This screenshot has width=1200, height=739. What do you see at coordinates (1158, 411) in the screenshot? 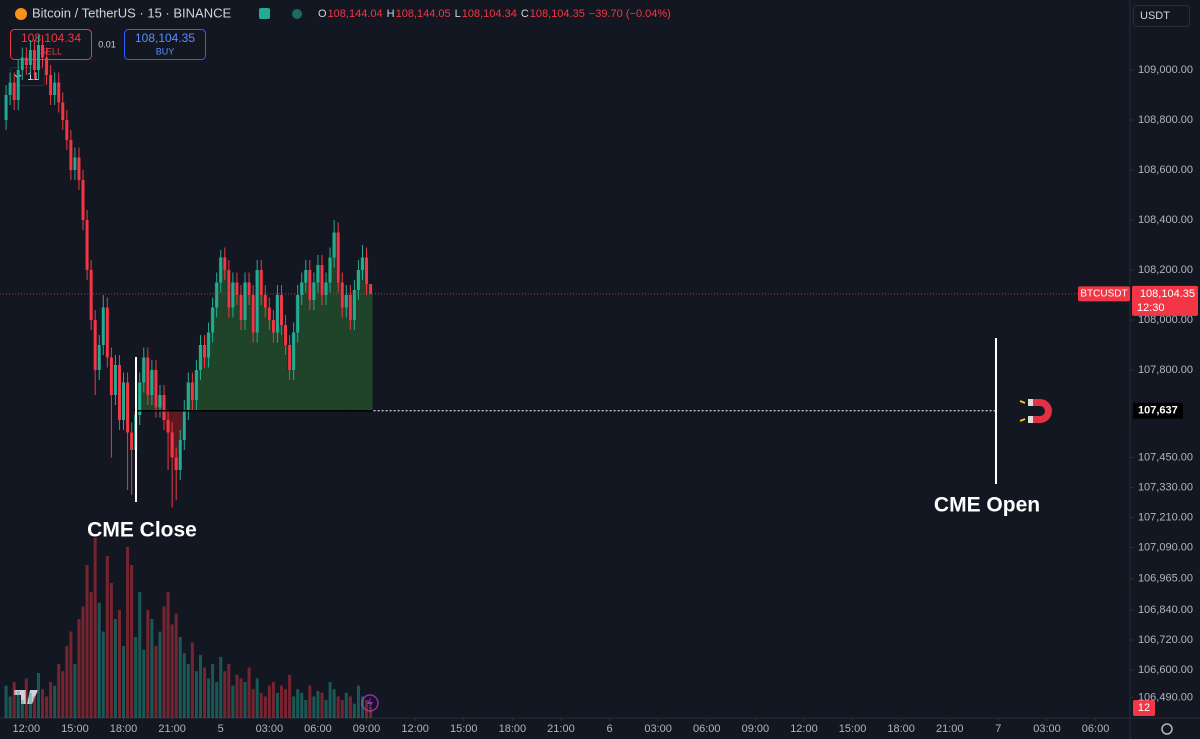
I see `gap-label: 107,637` at bounding box center [1158, 411].